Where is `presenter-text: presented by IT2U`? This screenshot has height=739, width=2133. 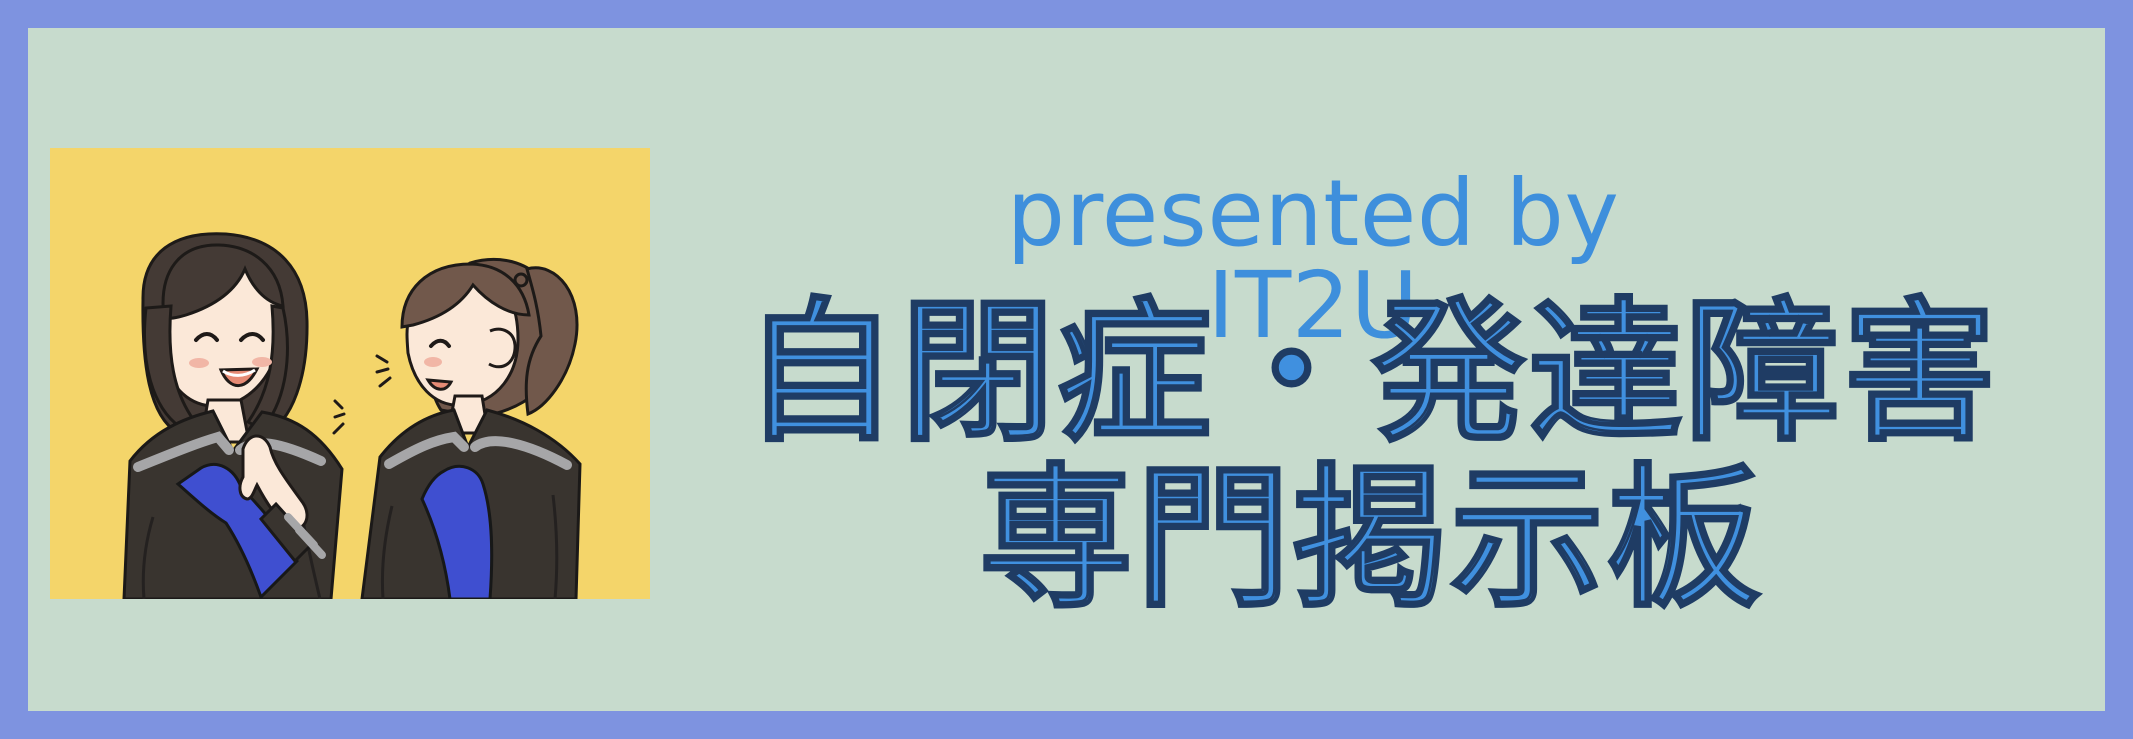
presenter-text: presented by IT2U is located at coordinates (1313, 259).